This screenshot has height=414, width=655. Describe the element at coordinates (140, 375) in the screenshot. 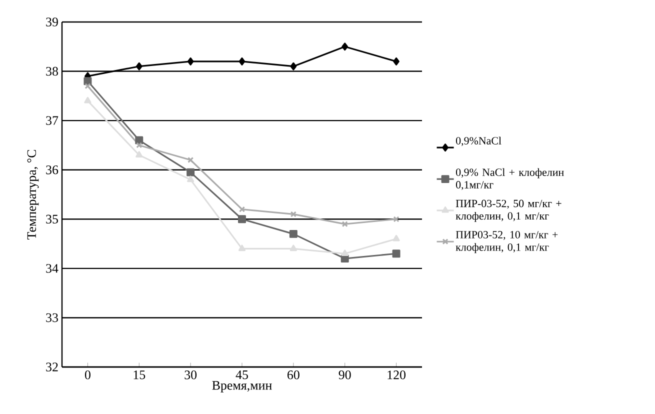

I see `x-tick-label: 15` at that location.